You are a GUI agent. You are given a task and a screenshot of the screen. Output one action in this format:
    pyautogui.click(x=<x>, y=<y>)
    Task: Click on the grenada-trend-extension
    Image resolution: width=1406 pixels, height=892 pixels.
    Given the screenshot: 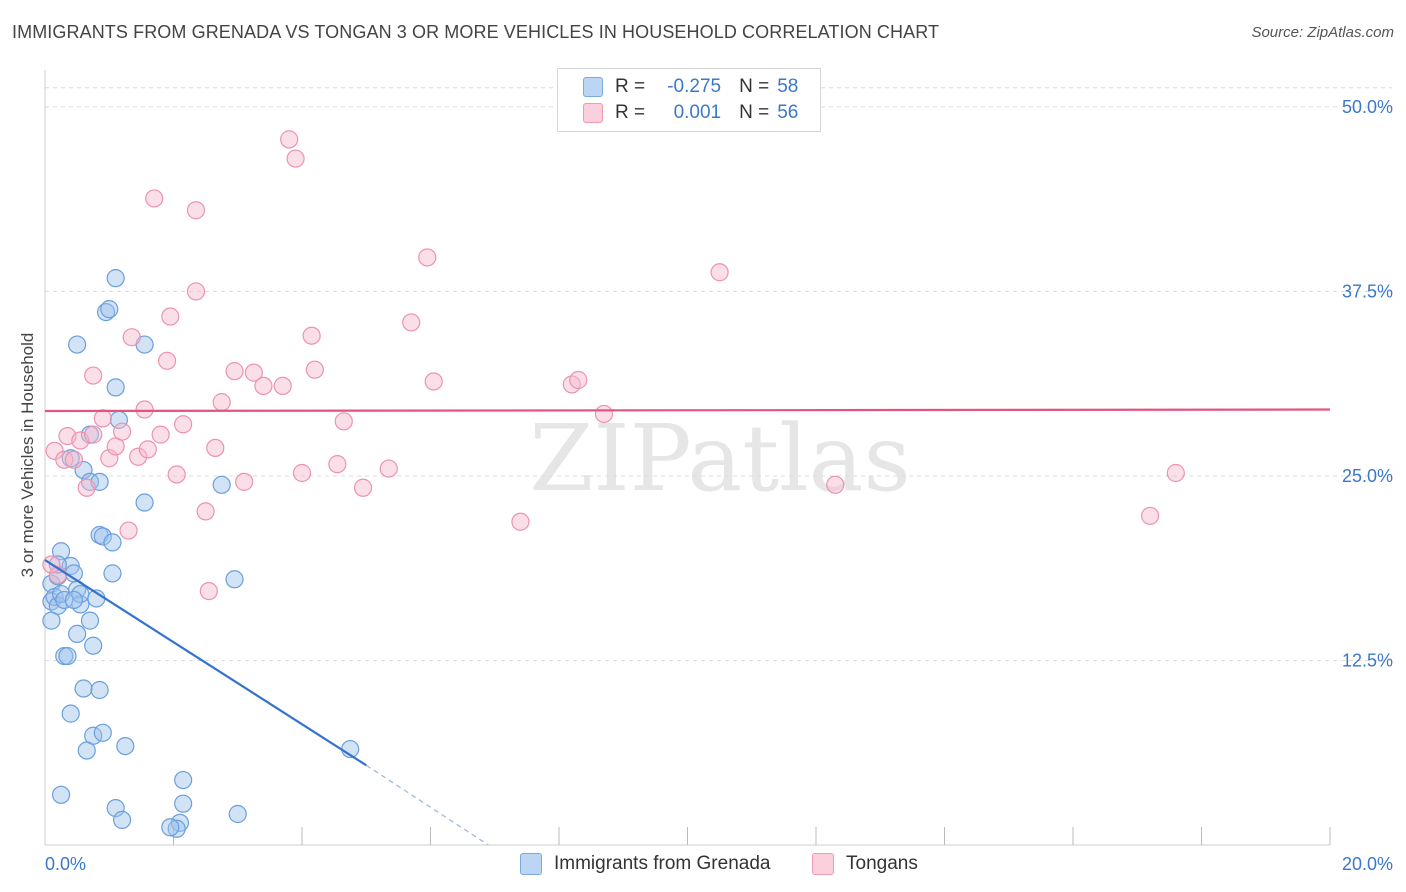 What is the action you would take?
    pyautogui.click(x=427, y=805)
    